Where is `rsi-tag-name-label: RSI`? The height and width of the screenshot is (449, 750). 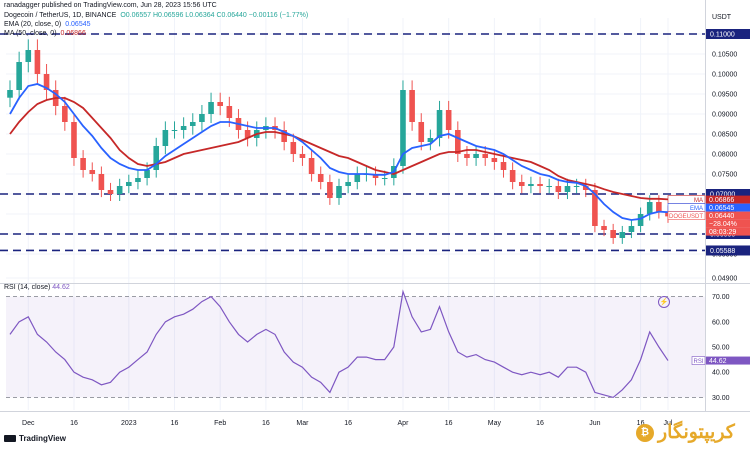 rsi-tag-name-label: RSI is located at coordinates (698, 362).